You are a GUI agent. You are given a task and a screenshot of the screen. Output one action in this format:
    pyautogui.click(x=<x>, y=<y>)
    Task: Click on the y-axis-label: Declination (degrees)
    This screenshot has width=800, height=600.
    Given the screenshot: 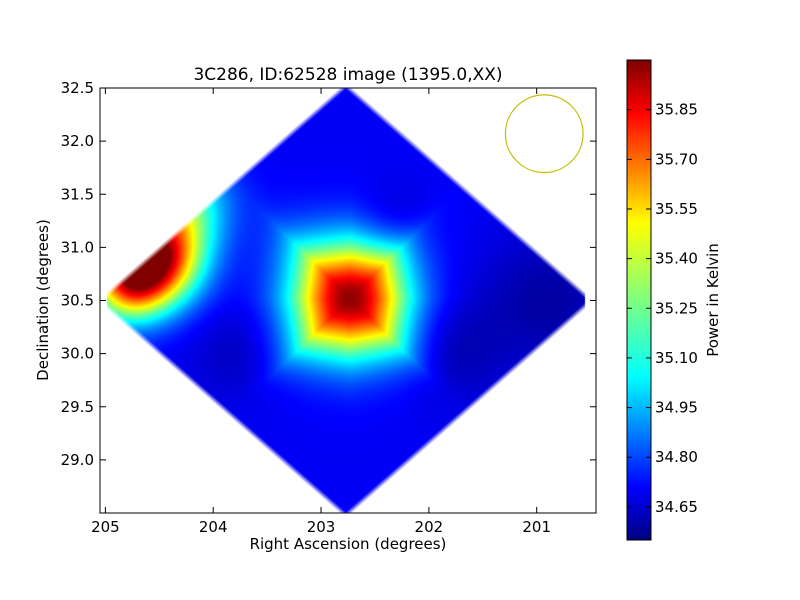 What is the action you would take?
    pyautogui.click(x=43, y=300)
    